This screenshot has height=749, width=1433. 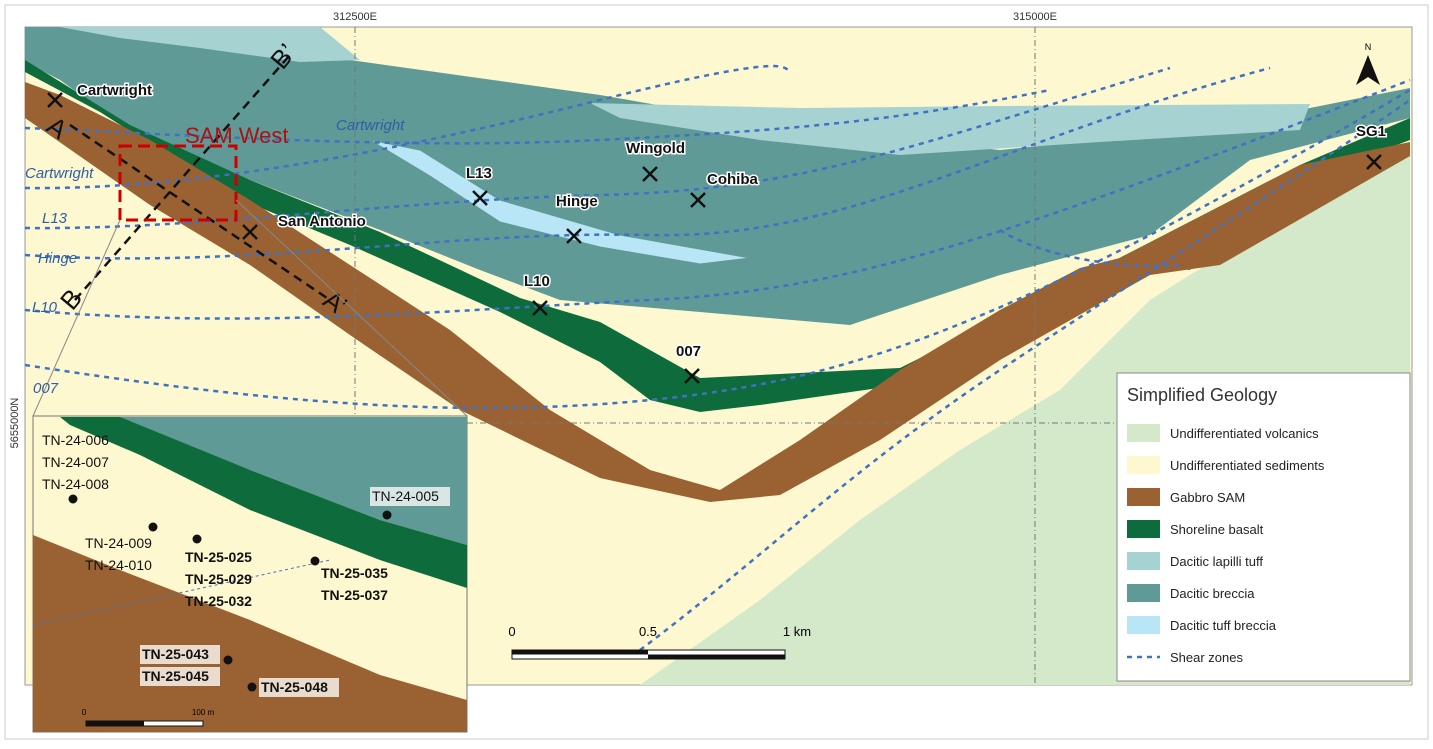 What do you see at coordinates (15, 423) in the screenshot?
I see `northing-label: 5655000N` at bounding box center [15, 423].